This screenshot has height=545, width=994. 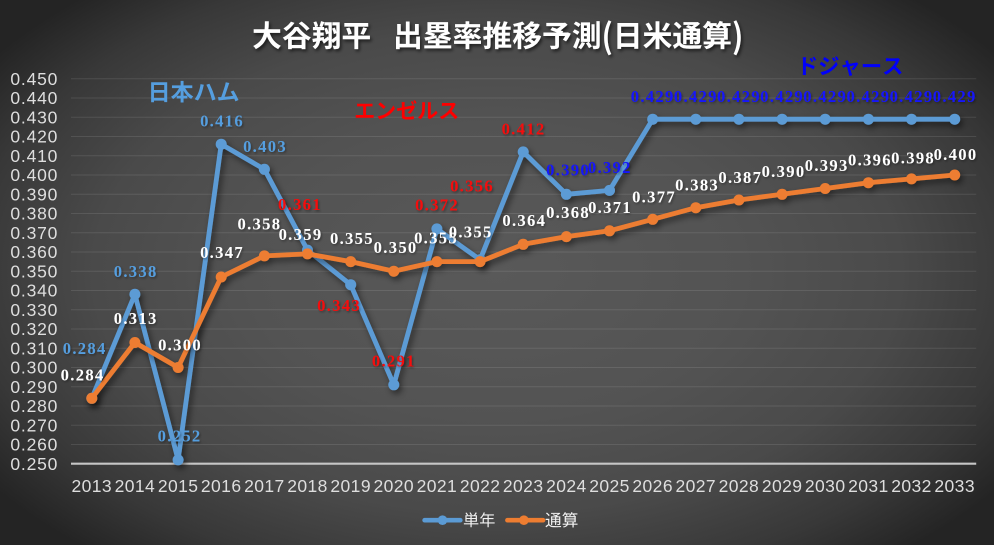 What do you see at coordinates (178, 486) in the screenshot?
I see `svg-text: 2015` at bounding box center [178, 486].